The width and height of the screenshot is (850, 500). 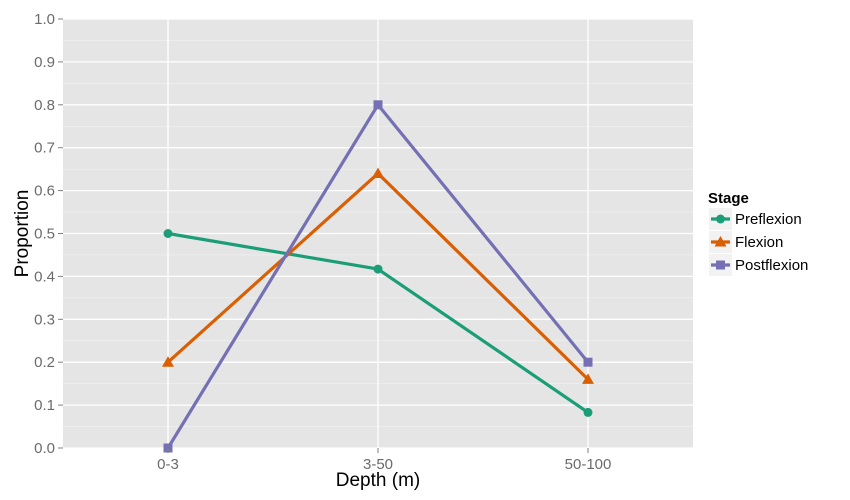 What do you see at coordinates (44, 234) in the screenshot?
I see `y-tick-label: 0.5` at bounding box center [44, 234].